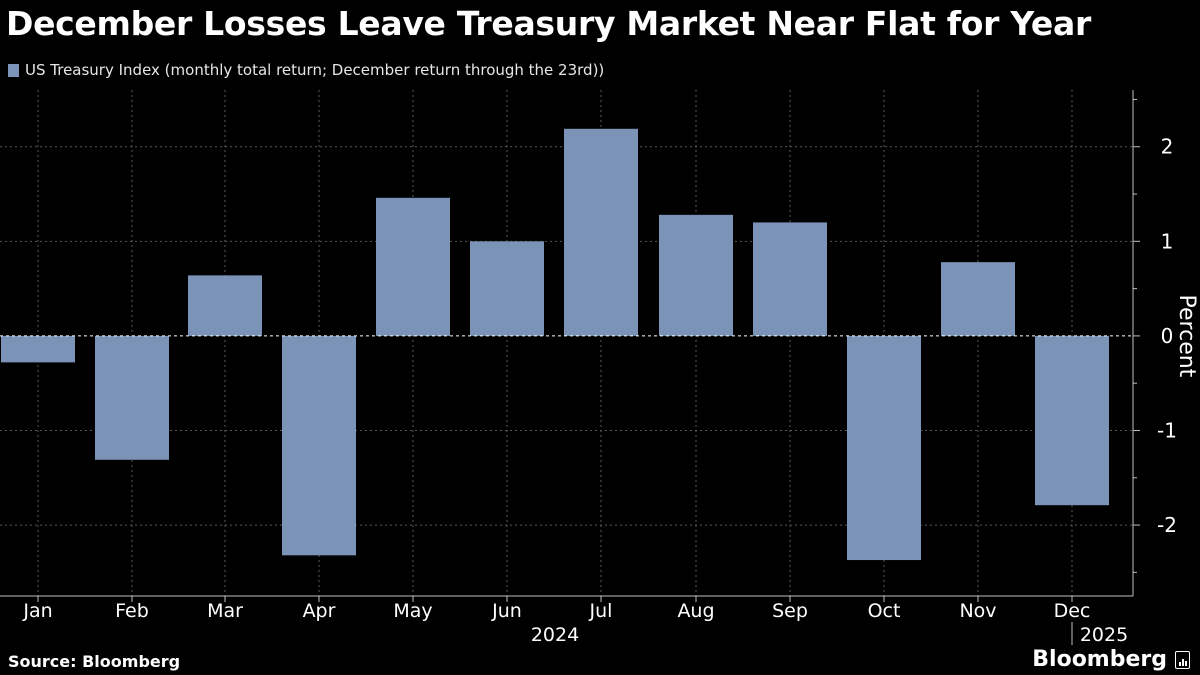  What do you see at coordinates (1186, 336) in the screenshot?
I see `y-axis-title: Percent` at bounding box center [1186, 336].